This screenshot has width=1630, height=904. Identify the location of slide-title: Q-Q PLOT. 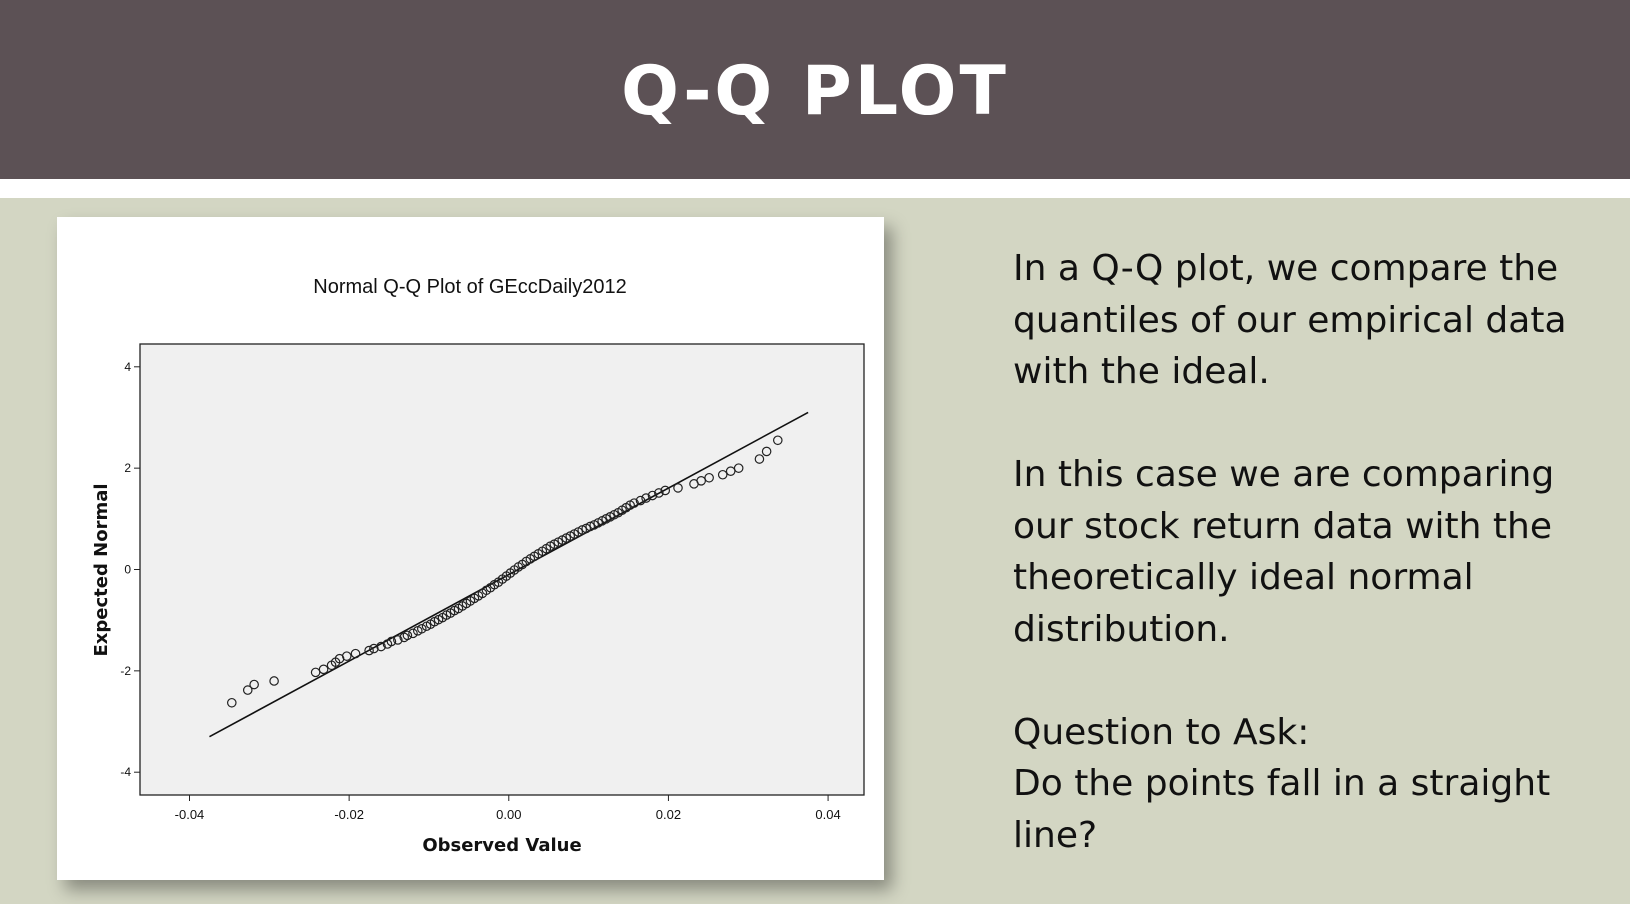
(815, 91).